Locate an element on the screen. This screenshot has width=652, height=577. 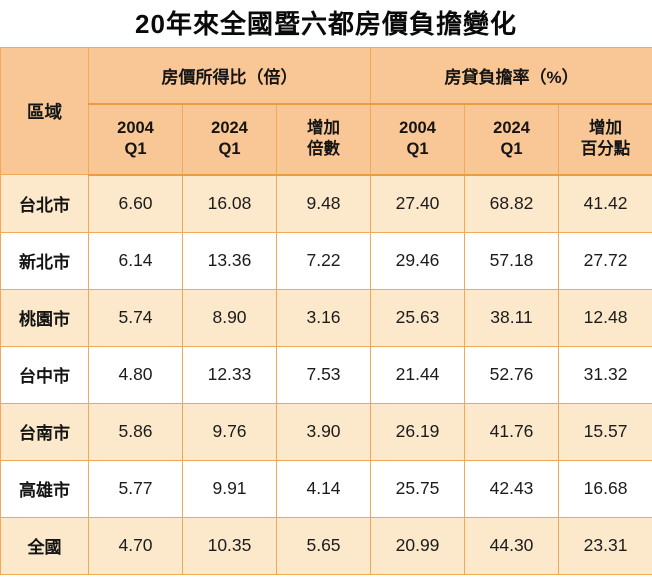
table-row: 全國 4.70 10.35 5.65 20.99 44.30 23.31 is located at coordinates (326, 545).